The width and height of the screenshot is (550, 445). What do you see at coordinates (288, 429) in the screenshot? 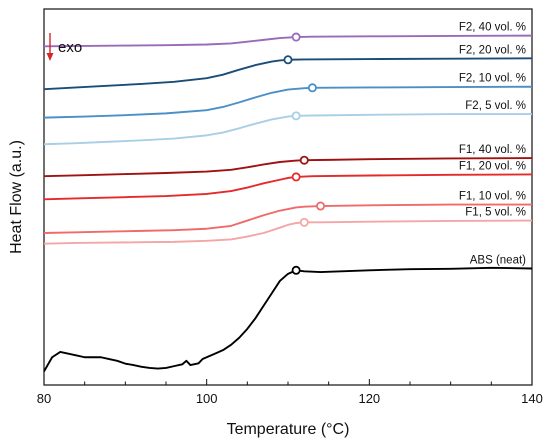
I see `x-axis-label: Temperature (°C)` at bounding box center [288, 429].